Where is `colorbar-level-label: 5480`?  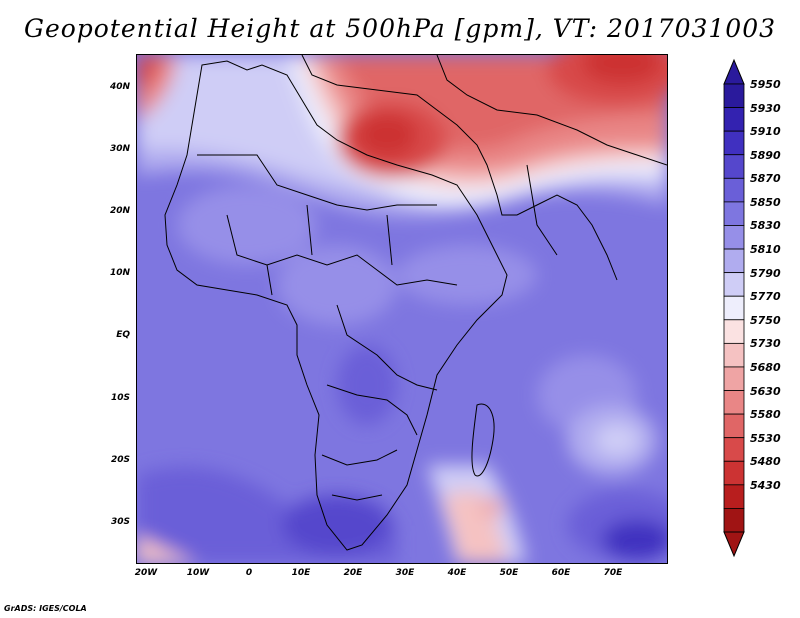
colorbar-level-label: 5480 is located at coordinates (765, 462).